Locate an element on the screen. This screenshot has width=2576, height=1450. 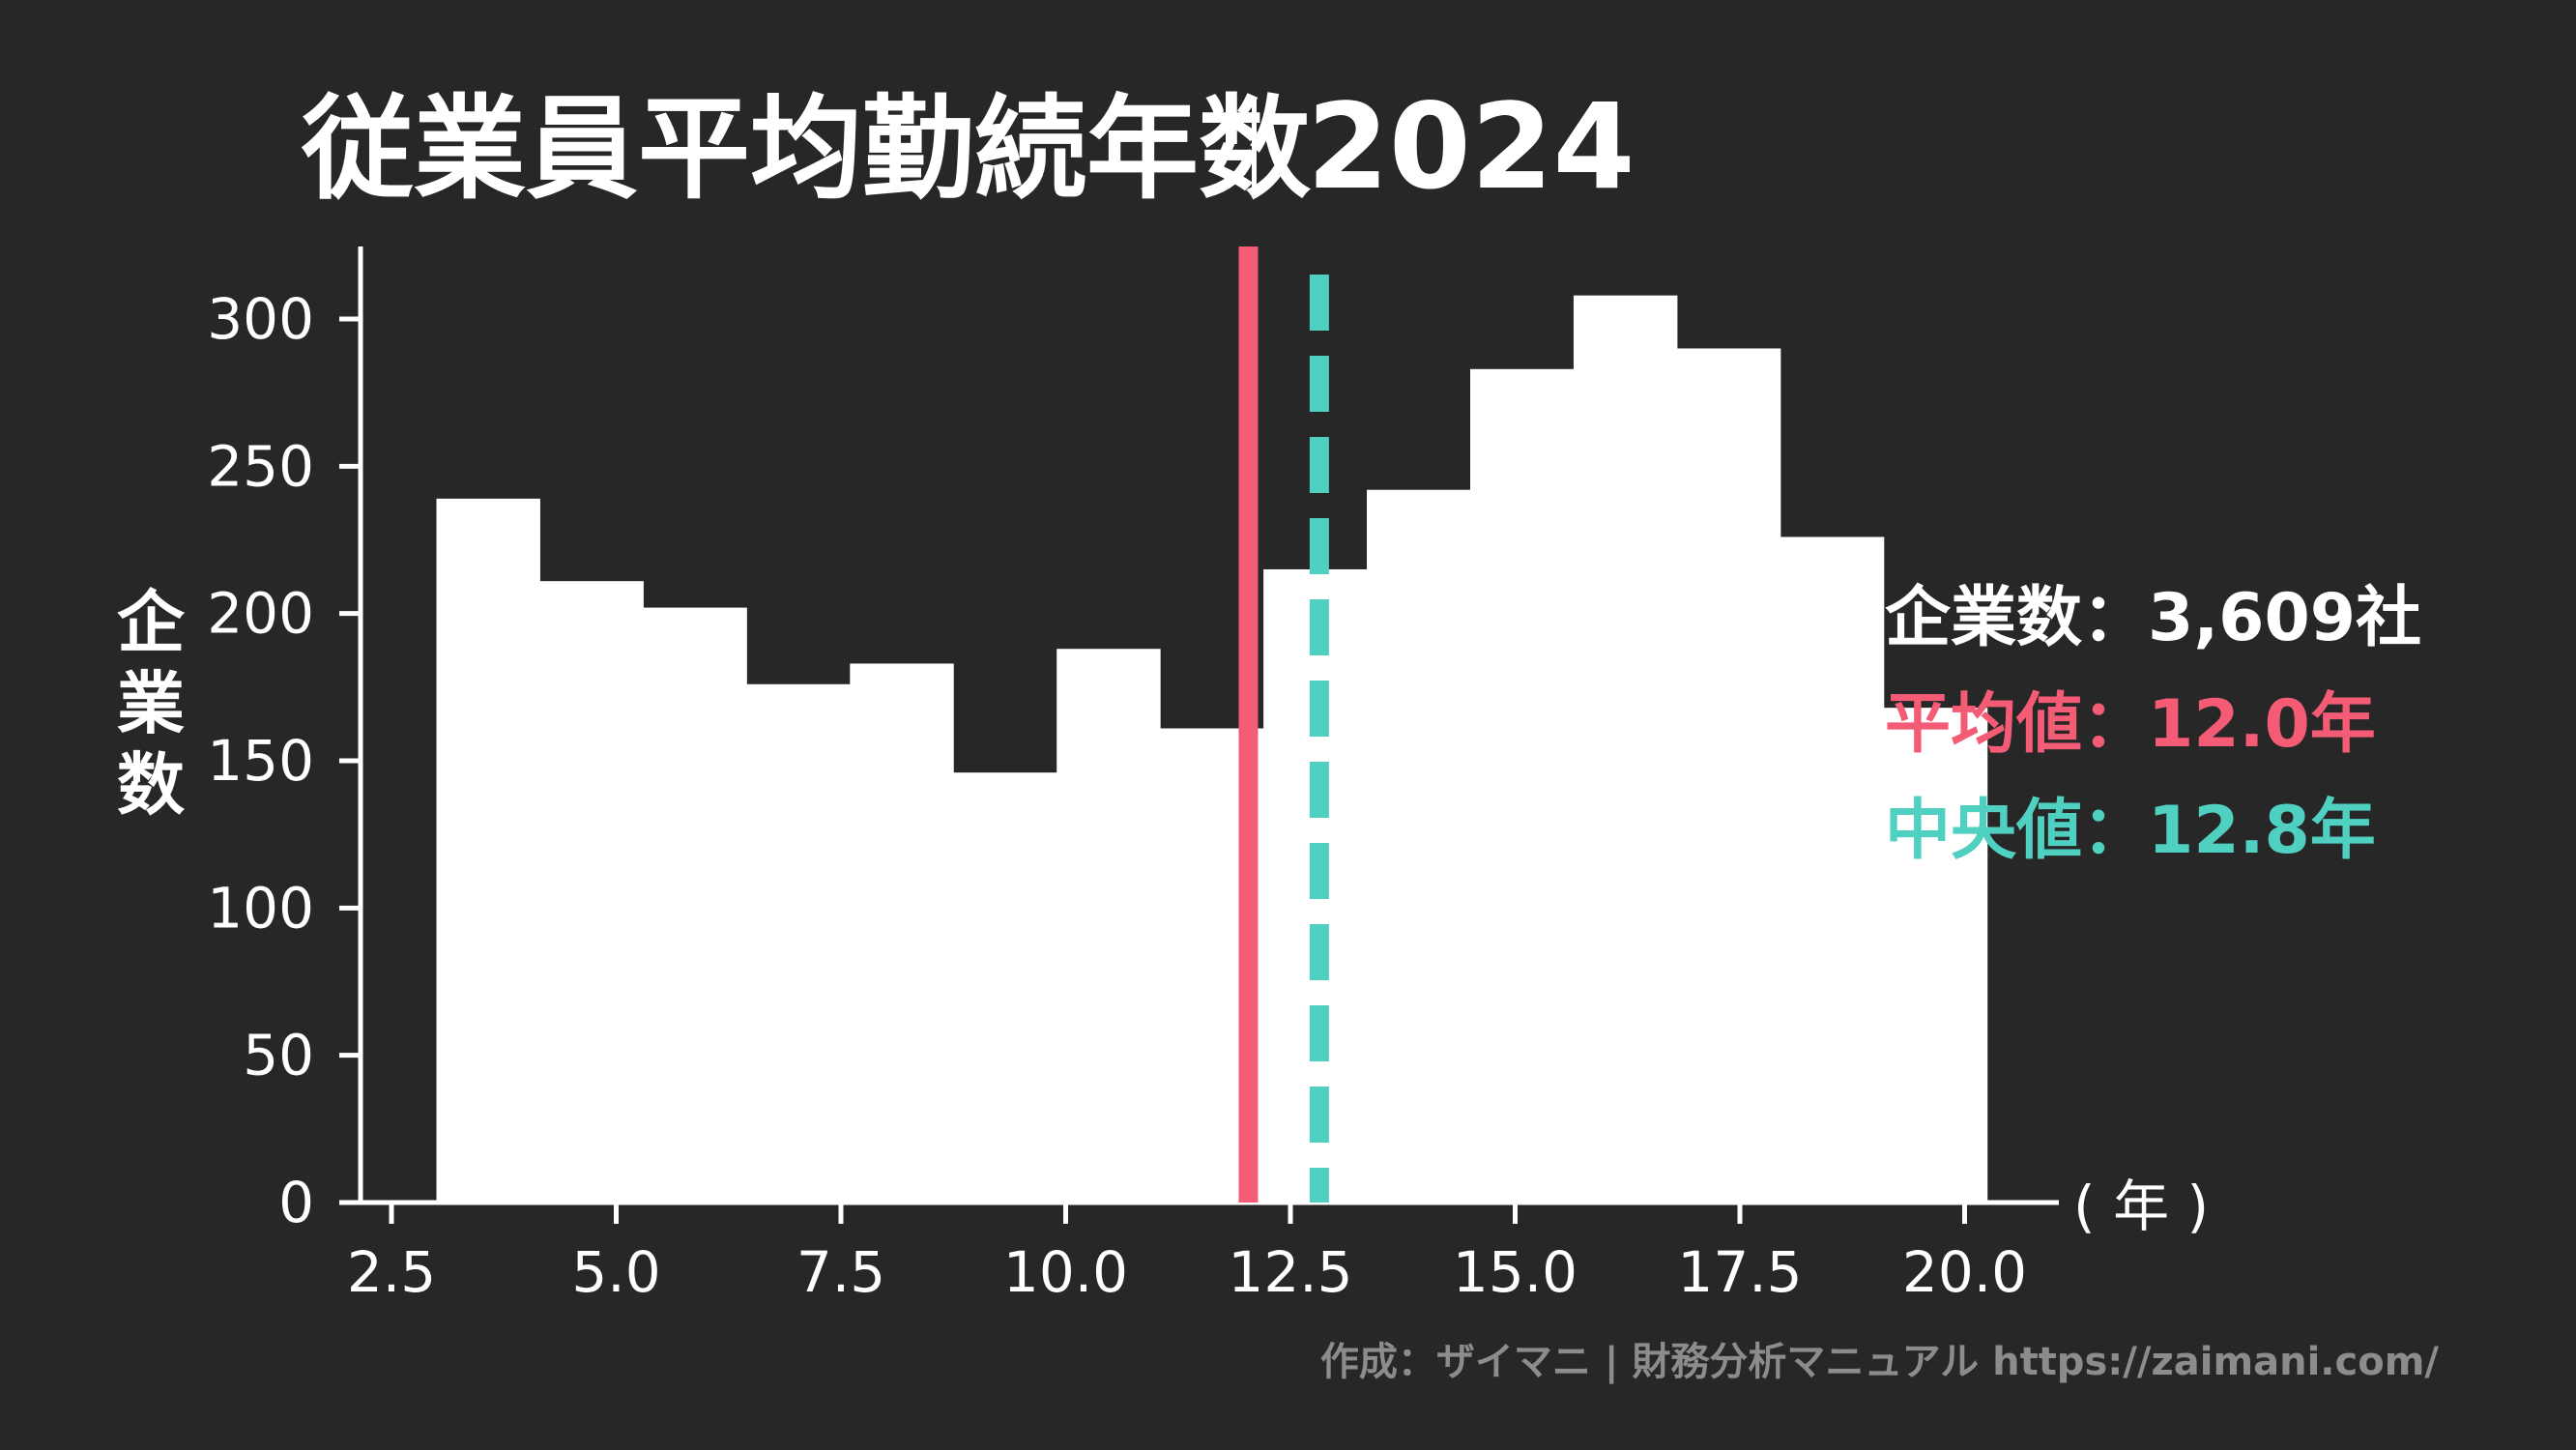
title-separator is located at coordinates (1254, 144).